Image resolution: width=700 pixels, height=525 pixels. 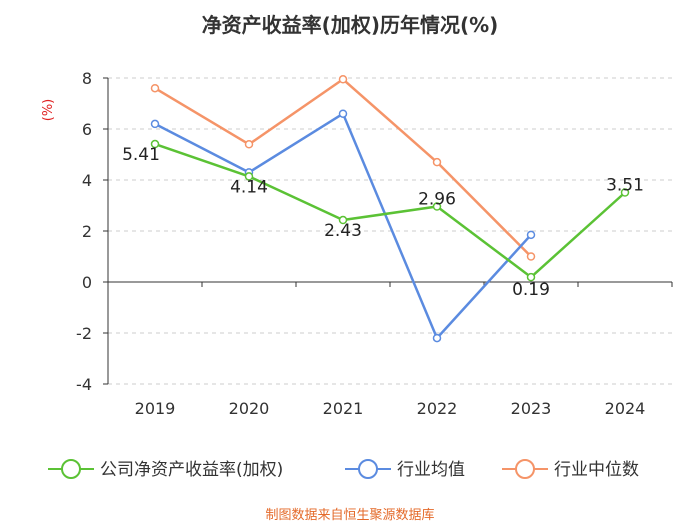 I want to click on legend-label: 公司净资产收益率(加权), so click(x=191, y=470).